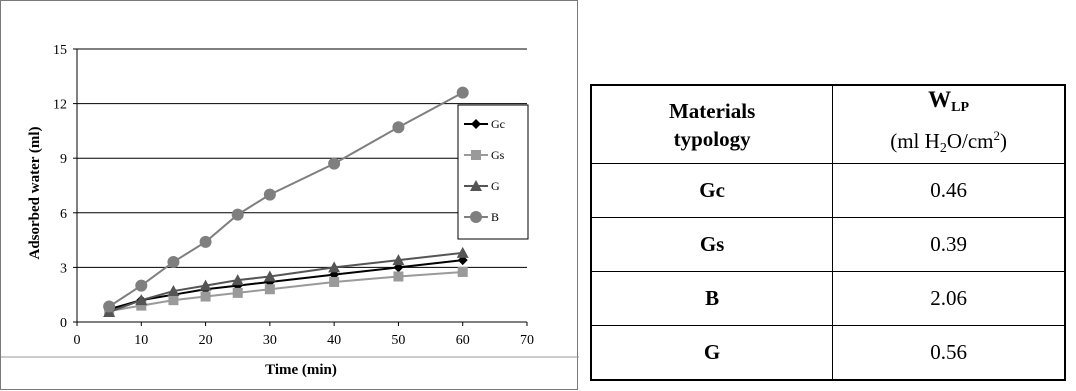 The height and width of the screenshot is (391, 1076). Describe the element at coordinates (498, 124) in the screenshot. I see `legend-label-gc: Gc` at that location.